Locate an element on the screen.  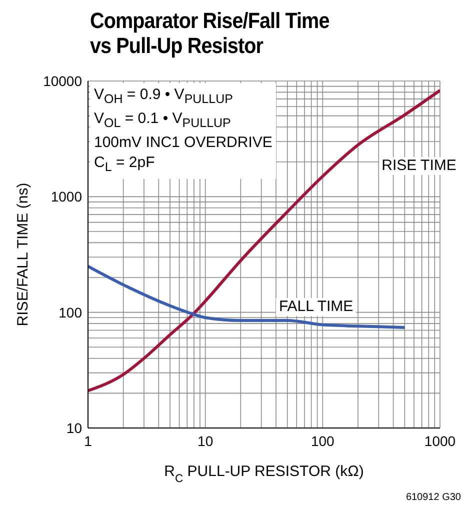
x-tick-label: 100 is located at coordinates (322, 440).